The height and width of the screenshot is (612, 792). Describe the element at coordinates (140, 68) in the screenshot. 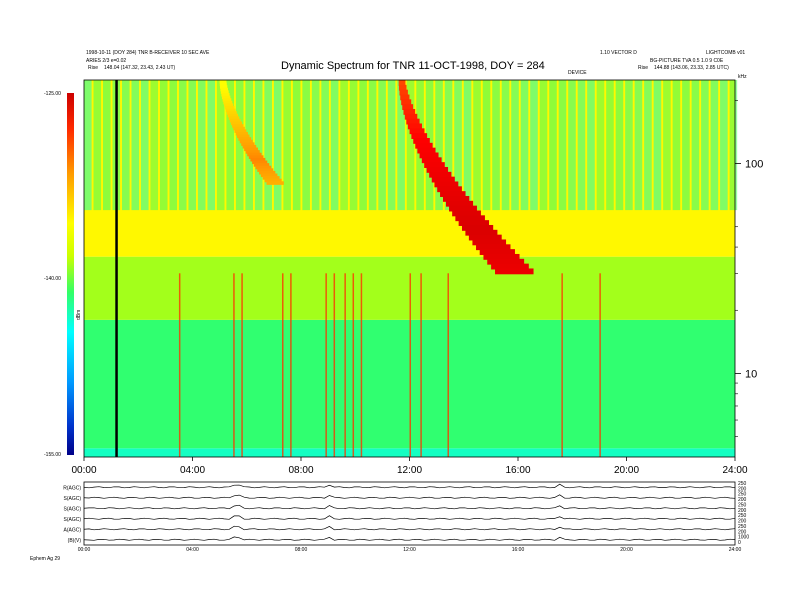

I see `header-left-rise-value: 148.04 (147.32, 23.43, 2.43 UT)` at that location.